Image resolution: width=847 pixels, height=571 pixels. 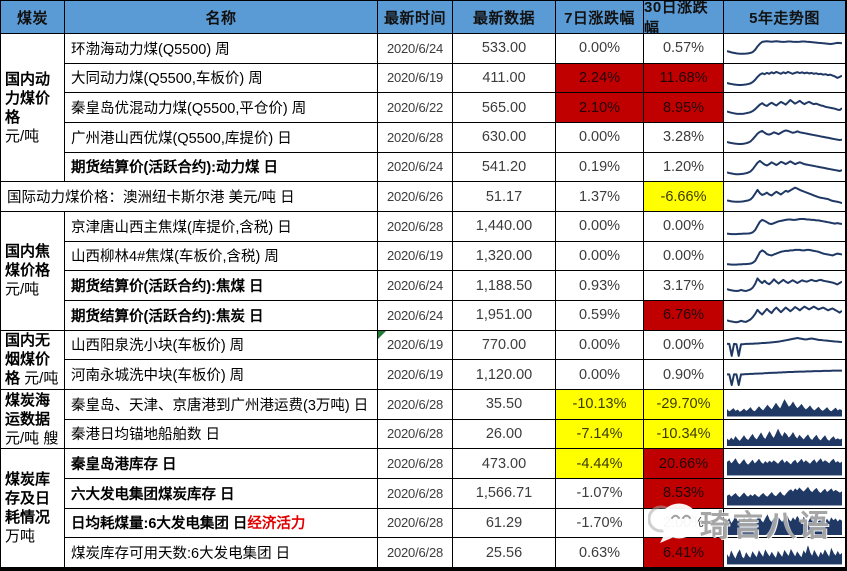 What do you see at coordinates (504, 464) in the screenshot?
I see `value-cell: 473.00` at bounding box center [504, 464].